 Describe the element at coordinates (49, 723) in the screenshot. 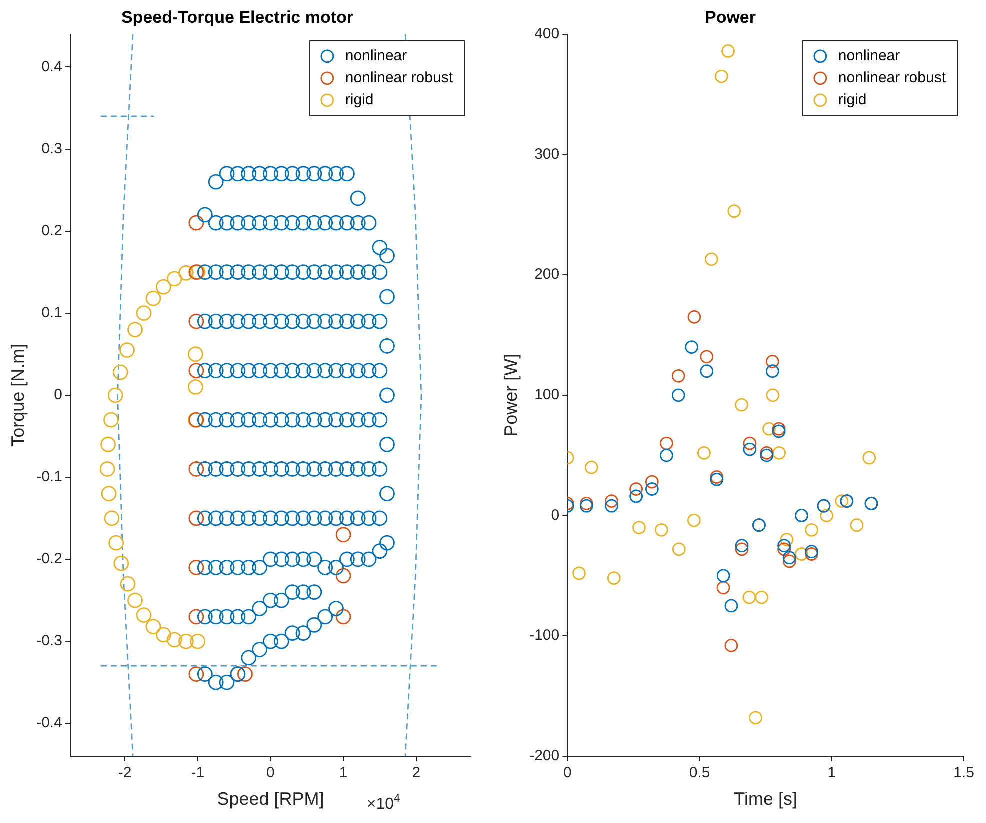

I see `y-tick-label: -0.4` at that location.